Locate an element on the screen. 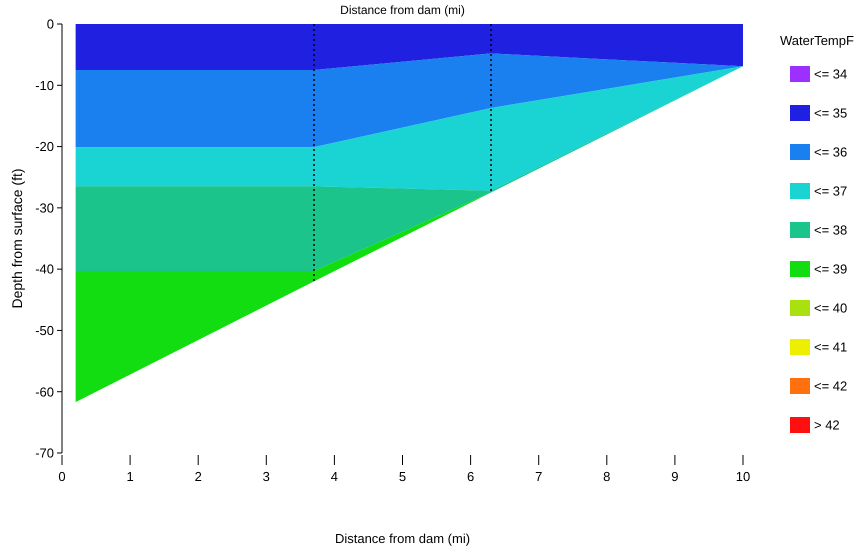 The width and height of the screenshot is (859, 552). y-tick-label: -30 is located at coordinates (44, 208).